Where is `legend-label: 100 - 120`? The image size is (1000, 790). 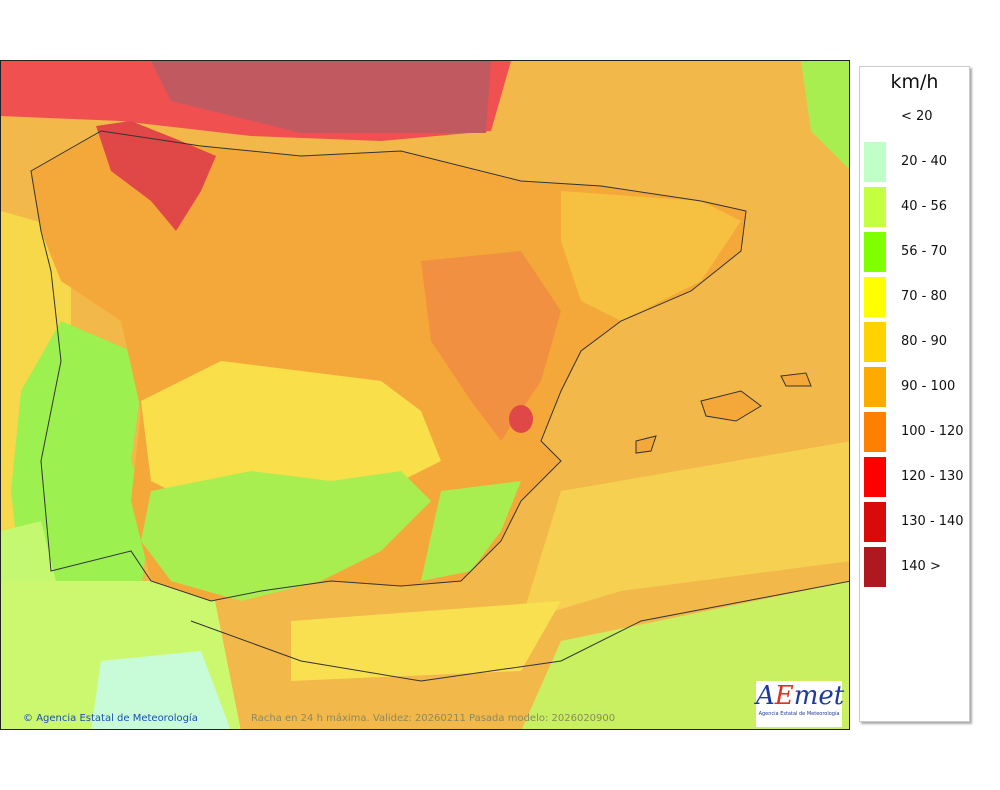
legend-label: 100 - 120 is located at coordinates (932, 431).